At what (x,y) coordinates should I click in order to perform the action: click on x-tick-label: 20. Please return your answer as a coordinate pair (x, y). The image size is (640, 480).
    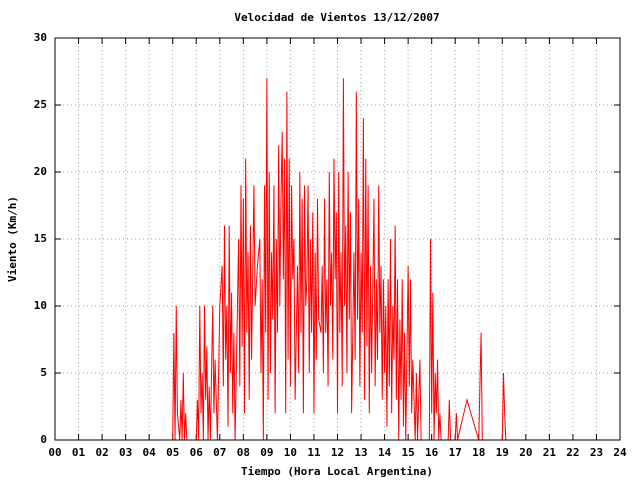
    Looking at the image, I should click on (525, 452).